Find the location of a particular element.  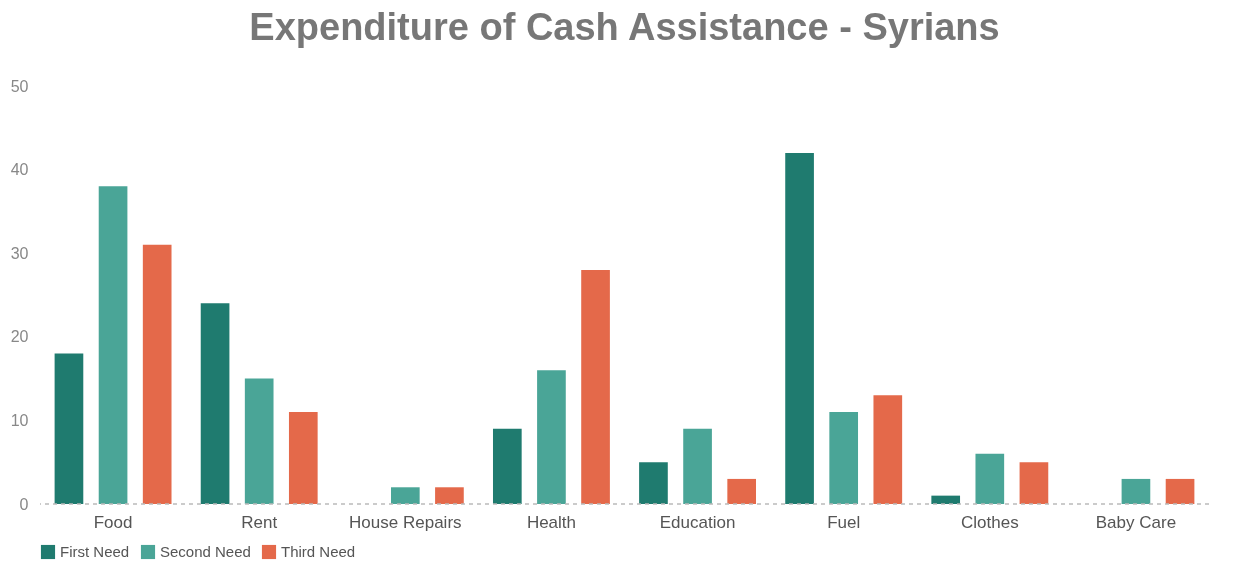

chart-title: Expenditure of Cash Assistance - Syrians is located at coordinates (624, 27).